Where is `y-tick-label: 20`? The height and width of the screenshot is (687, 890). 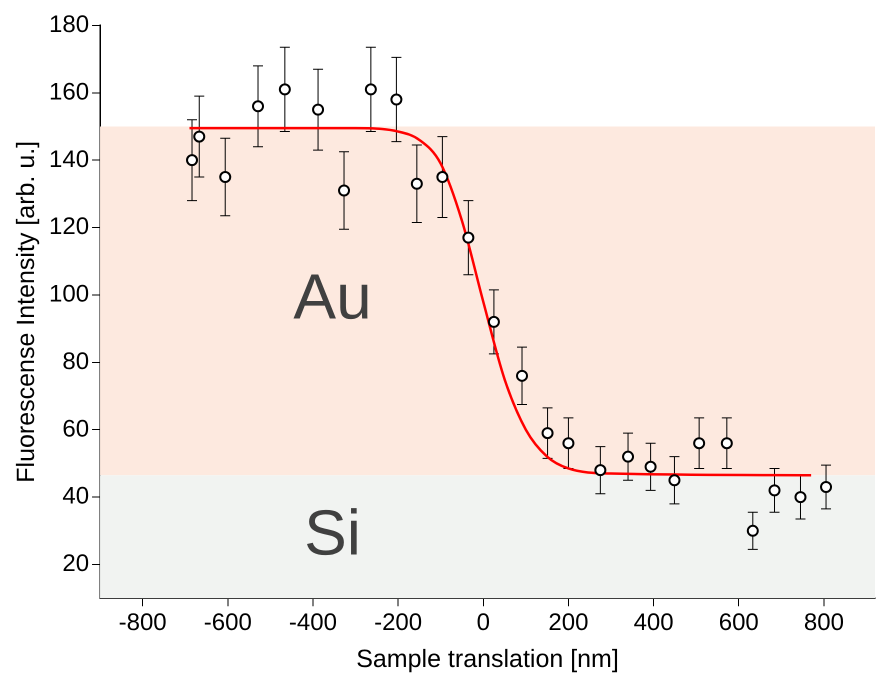 y-tick-label: 20 is located at coordinates (76, 564).